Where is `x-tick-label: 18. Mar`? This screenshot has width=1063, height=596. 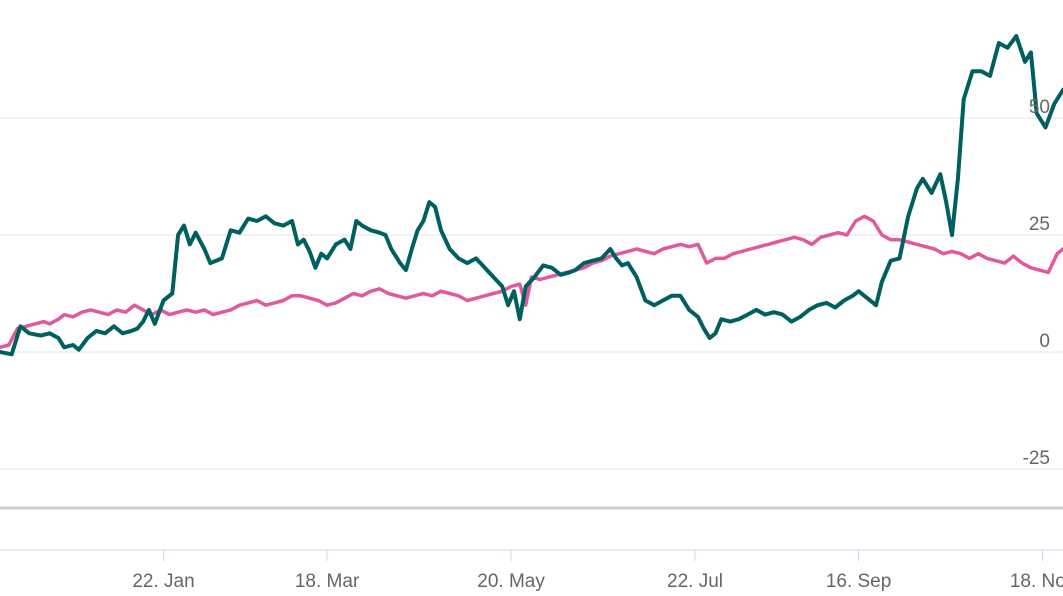
x-tick-label: 18. Mar is located at coordinates (327, 581).